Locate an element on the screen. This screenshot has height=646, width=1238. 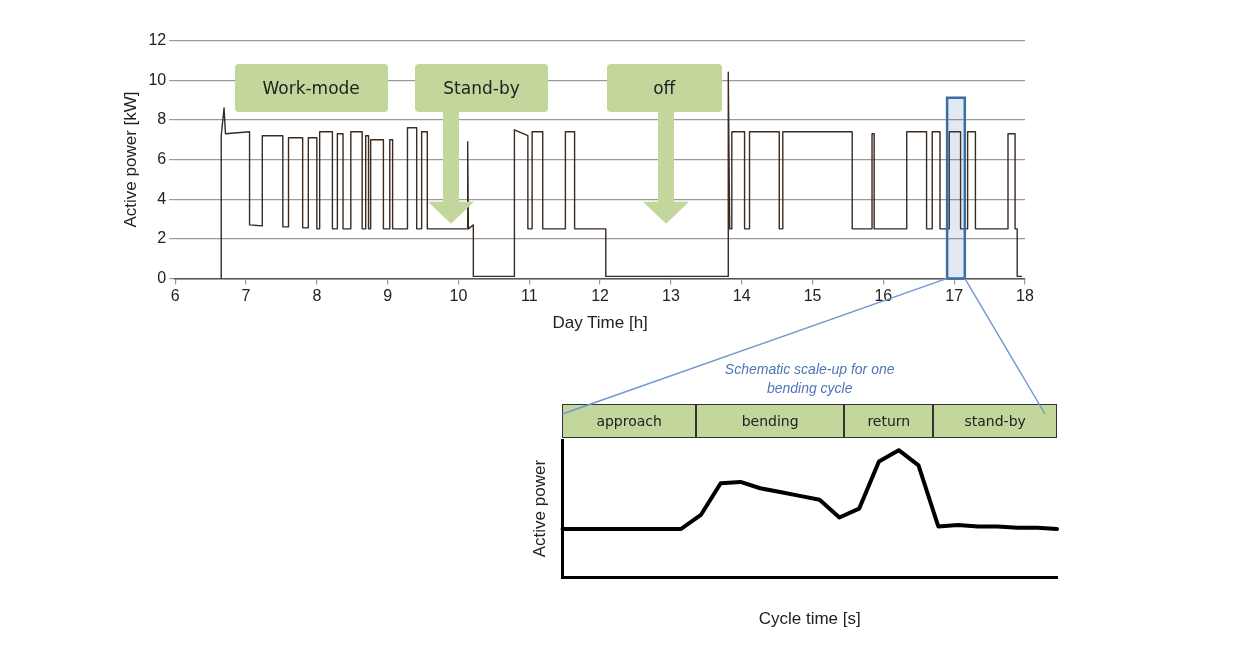
y-tick-label: 0 is located at coordinates (162, 277).